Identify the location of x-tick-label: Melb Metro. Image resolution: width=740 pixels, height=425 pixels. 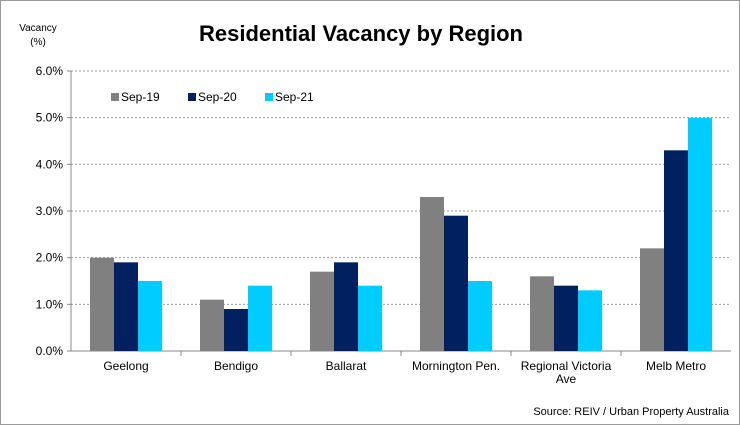
(676, 366).